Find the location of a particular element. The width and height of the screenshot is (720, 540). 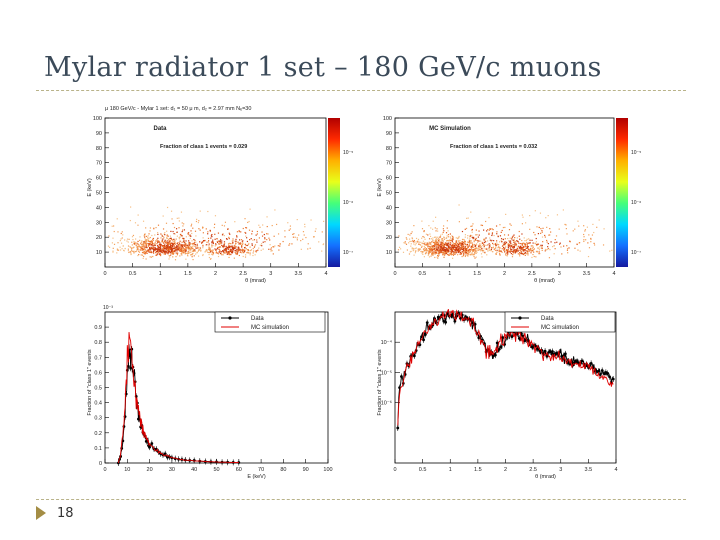

x-tick-label-top-right: 0 is located at coordinates (394, 274).